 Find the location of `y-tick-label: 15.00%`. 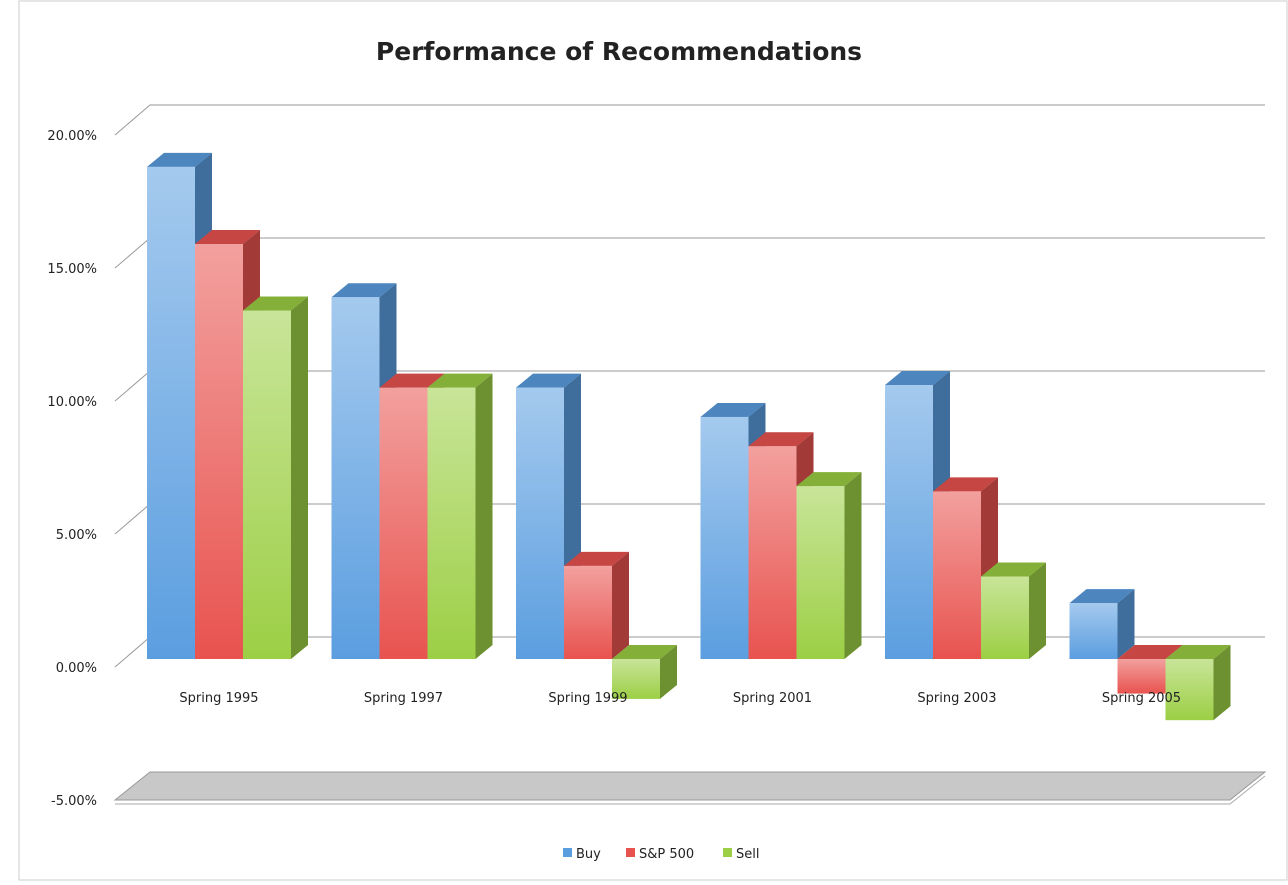

y-tick-label: 15.00% is located at coordinates (72, 269).